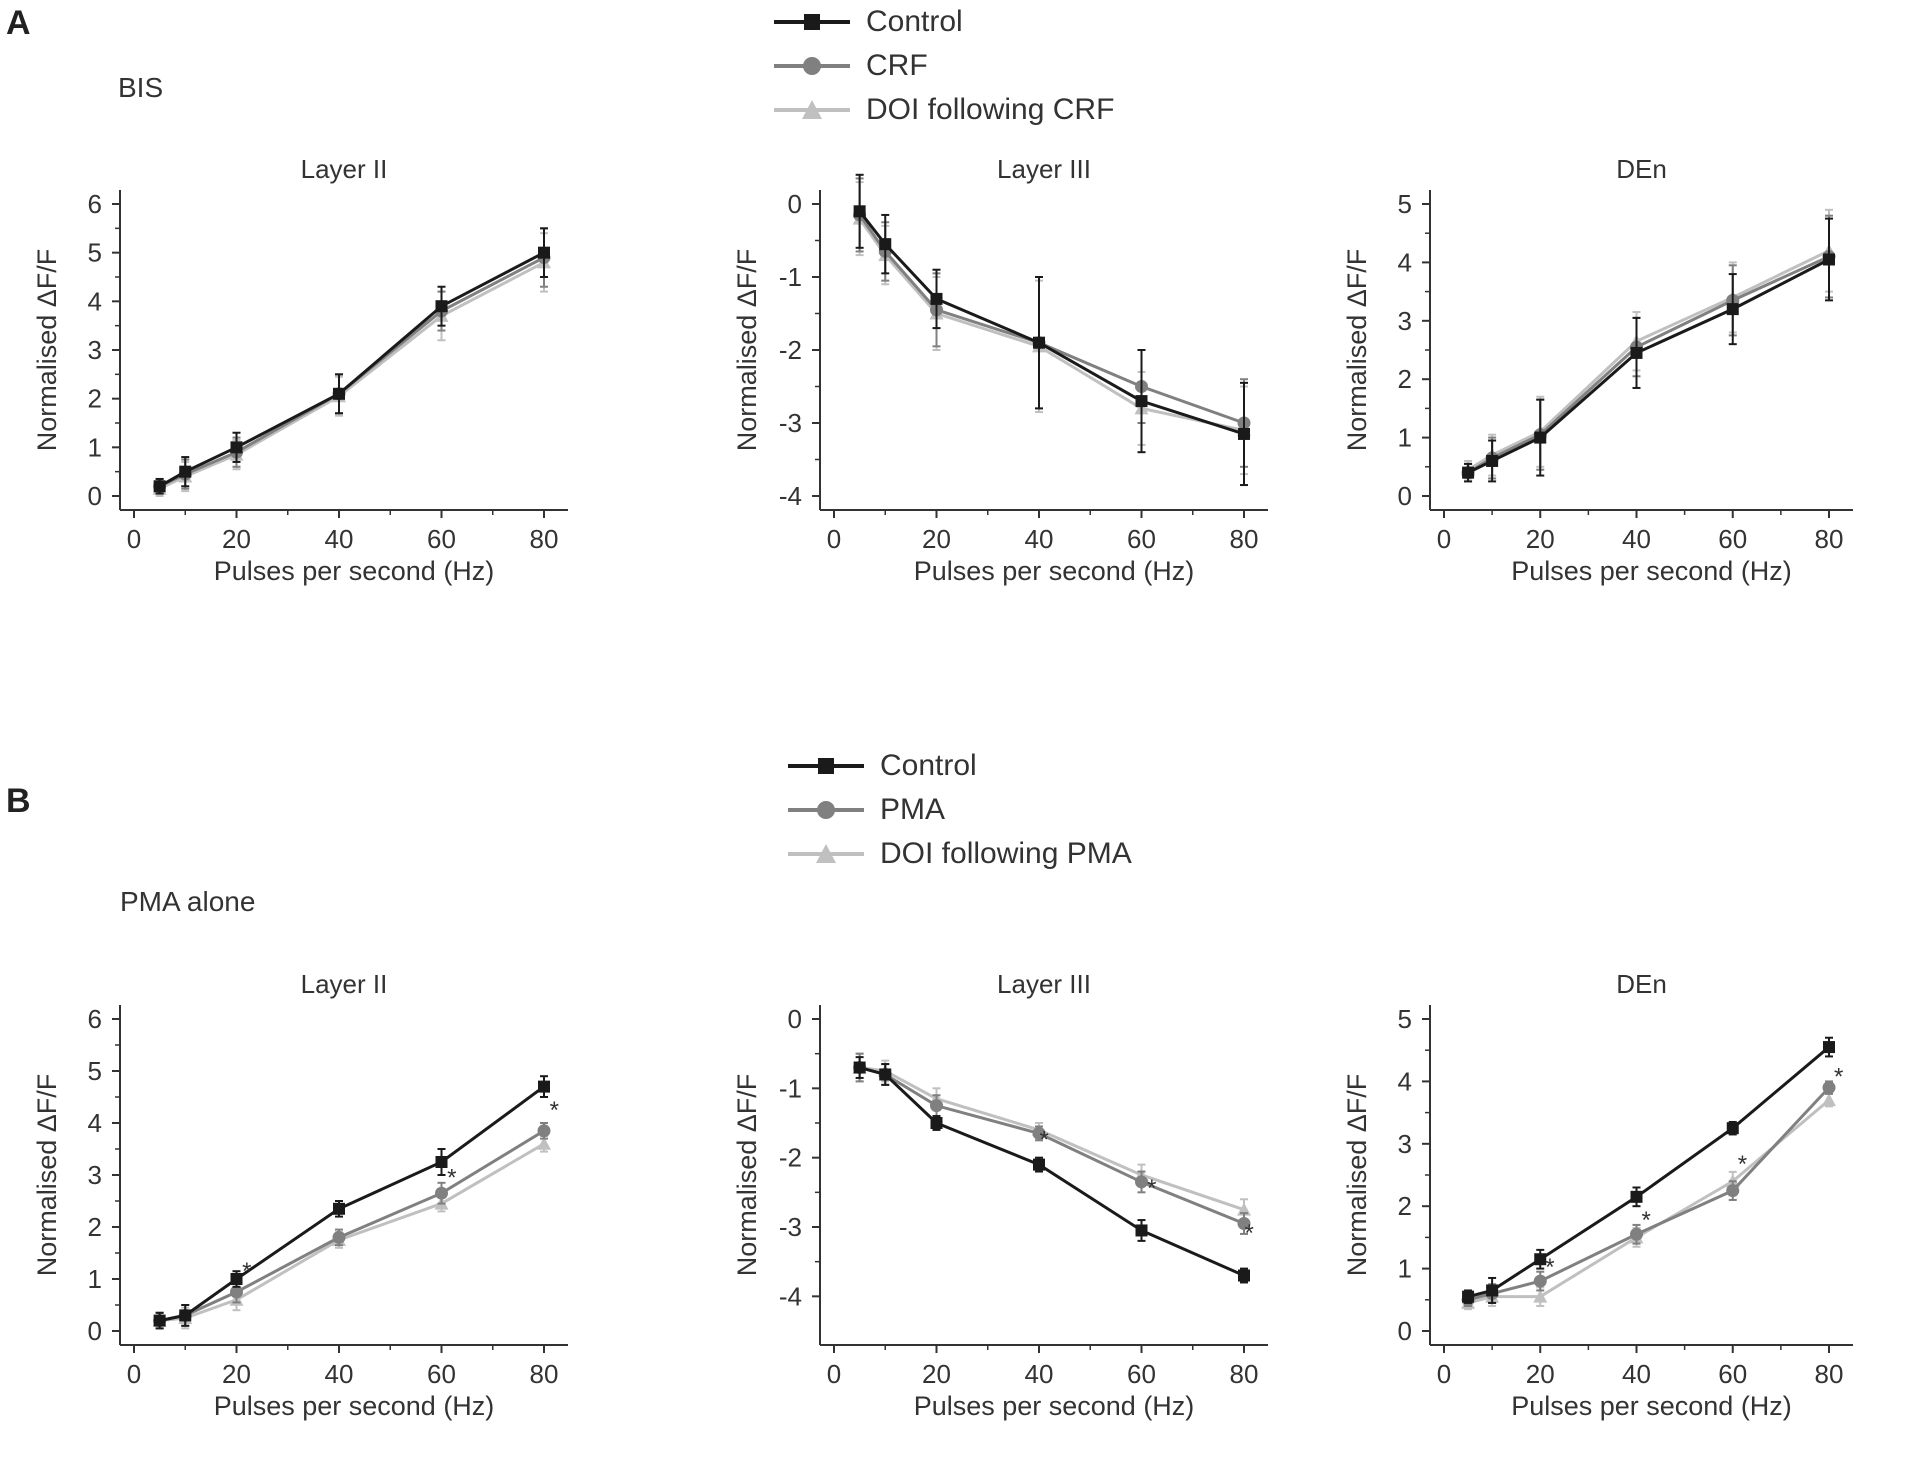  I want to click on legend-item-doi-pma: DOI following PMA, so click(959, 854).